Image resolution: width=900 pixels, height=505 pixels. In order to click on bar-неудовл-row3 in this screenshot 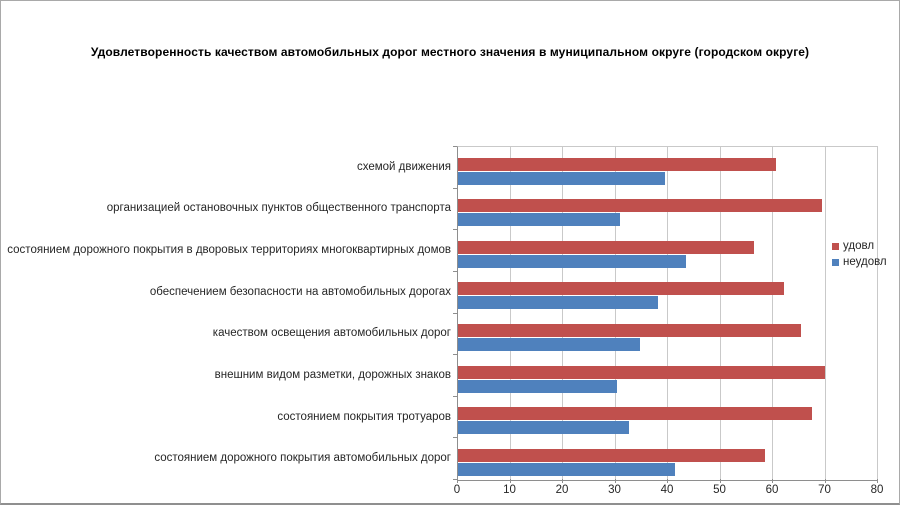, I will do `click(572, 261)`.